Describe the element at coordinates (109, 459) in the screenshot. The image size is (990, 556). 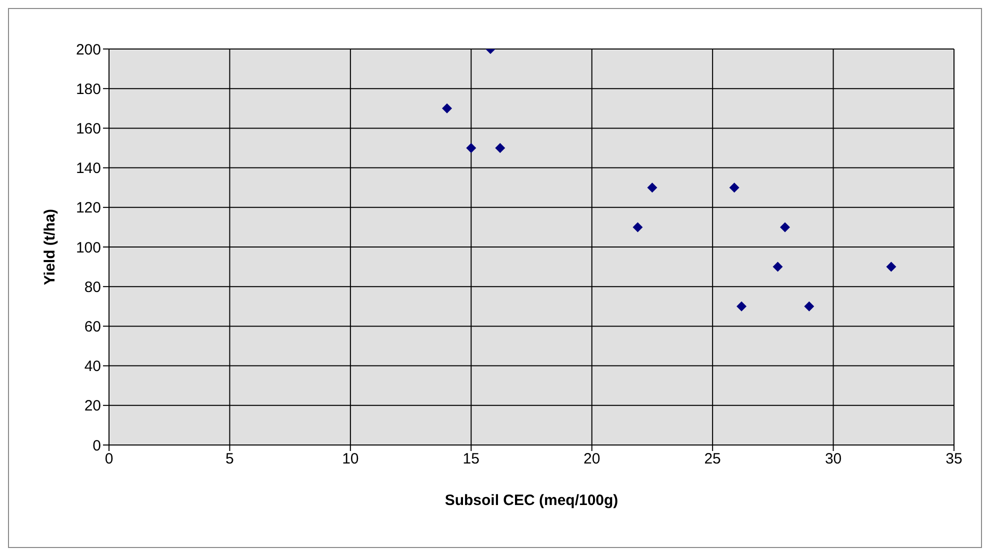
I see `x-tick-label: 0` at that location.